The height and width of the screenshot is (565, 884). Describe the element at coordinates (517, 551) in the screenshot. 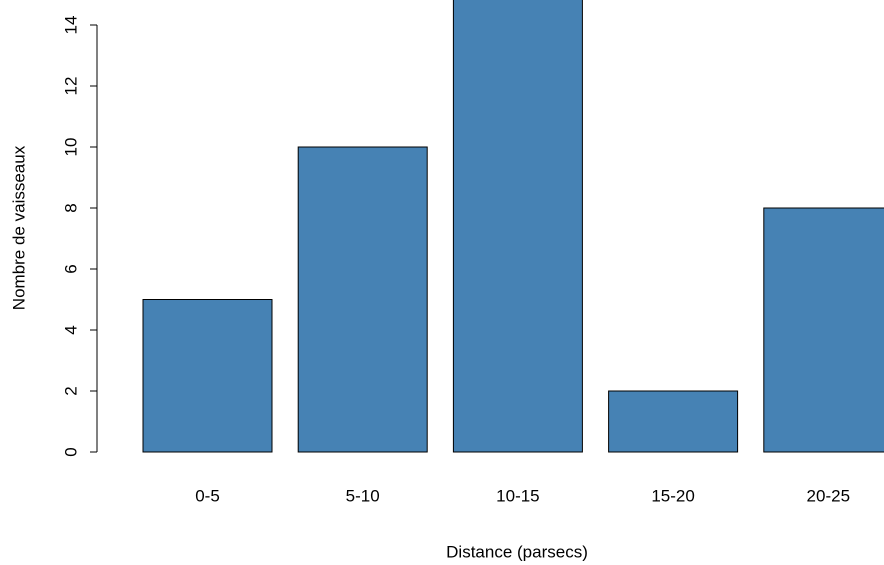

I see `x-axis-label: Distance (parsecs)` at that location.